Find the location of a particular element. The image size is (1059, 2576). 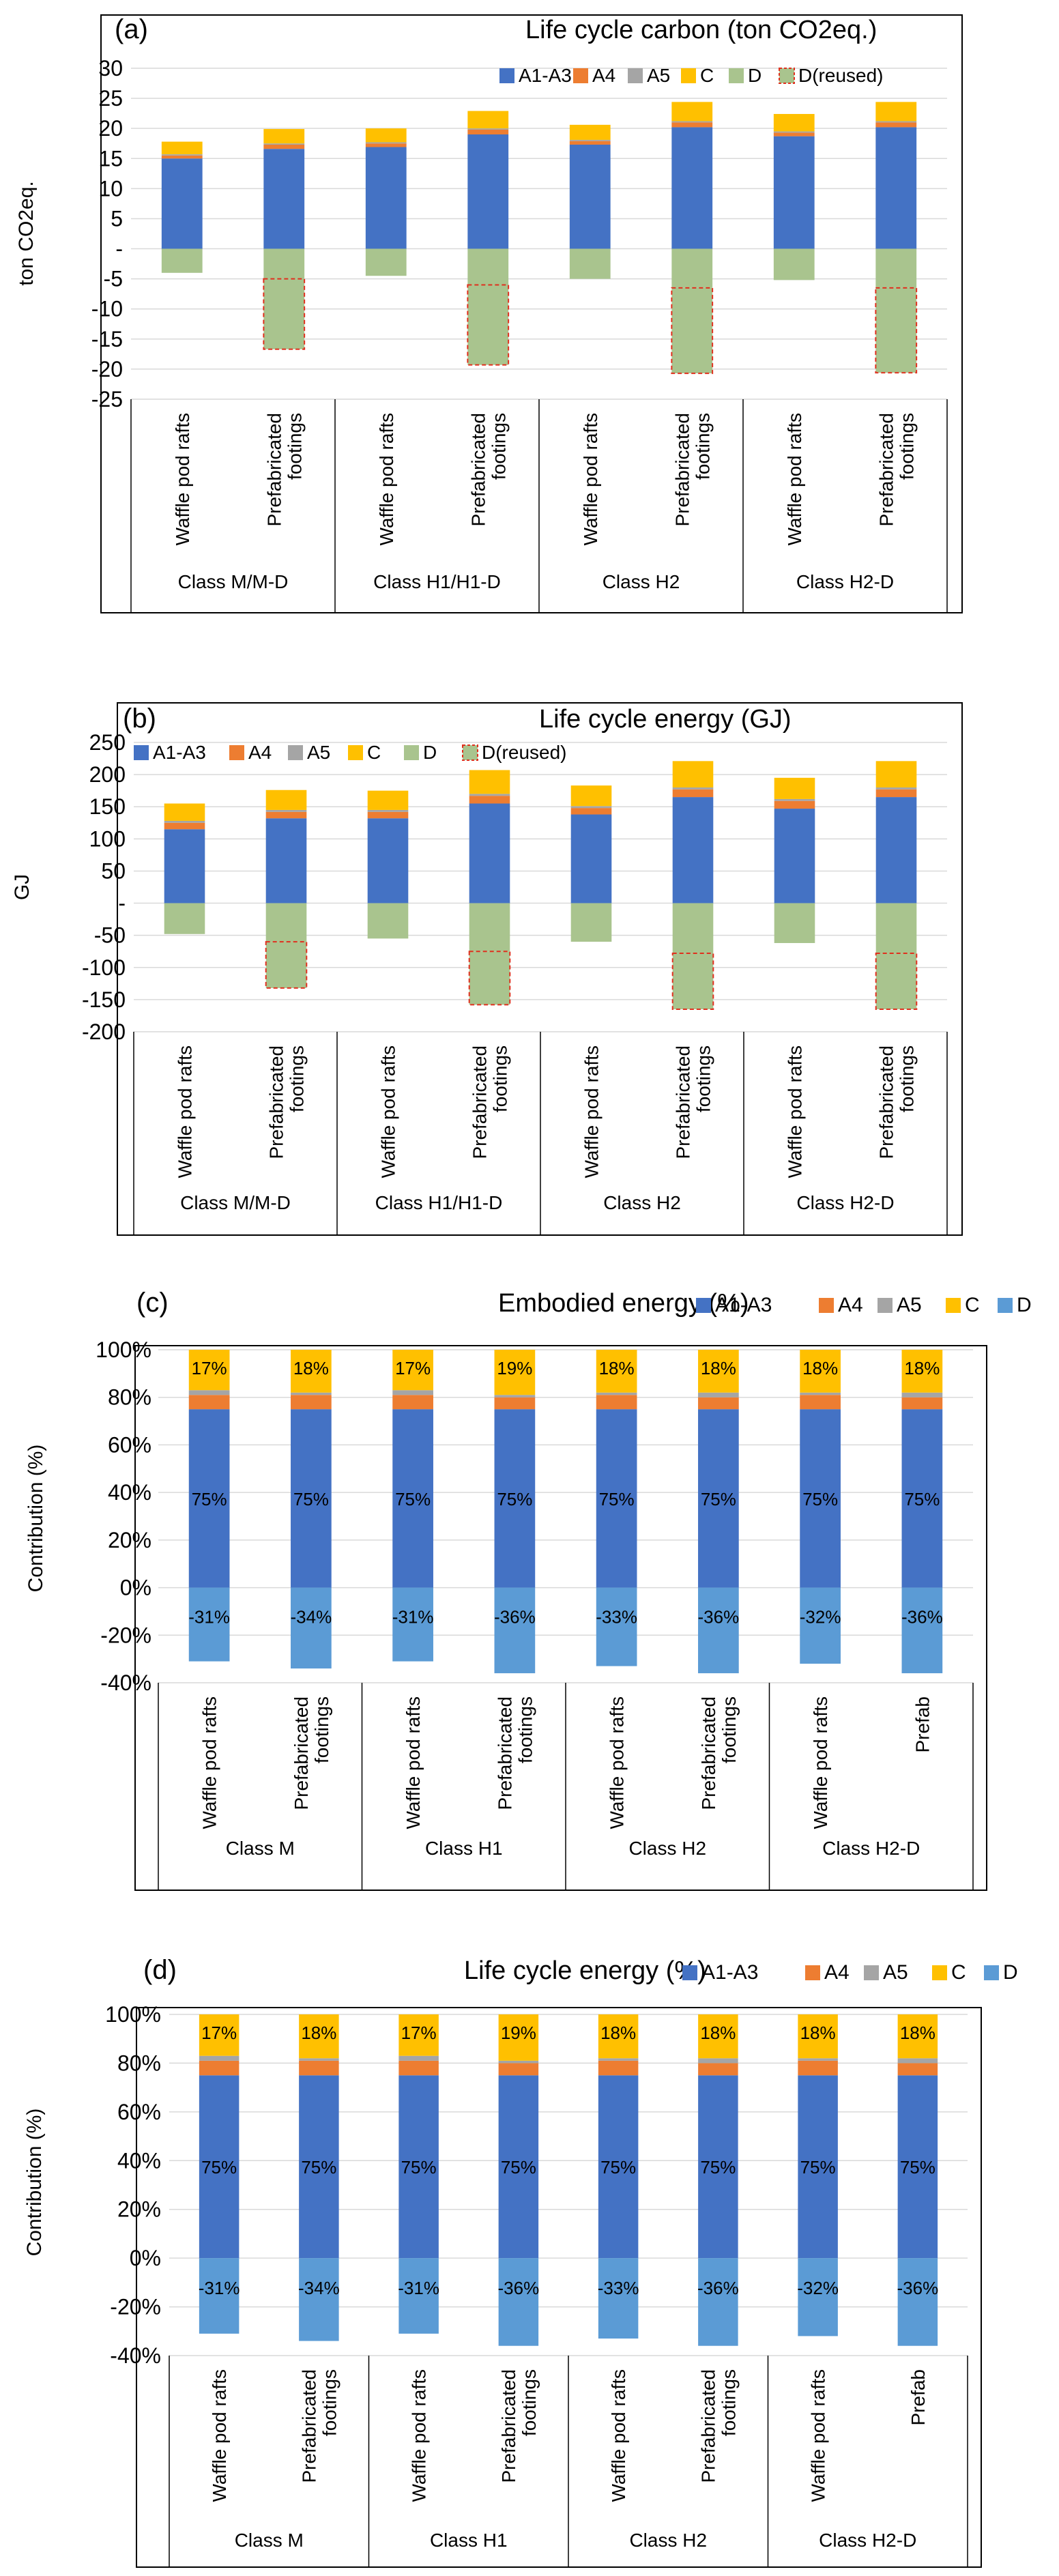

legend-label: A1-A3 is located at coordinates (729, 1972).